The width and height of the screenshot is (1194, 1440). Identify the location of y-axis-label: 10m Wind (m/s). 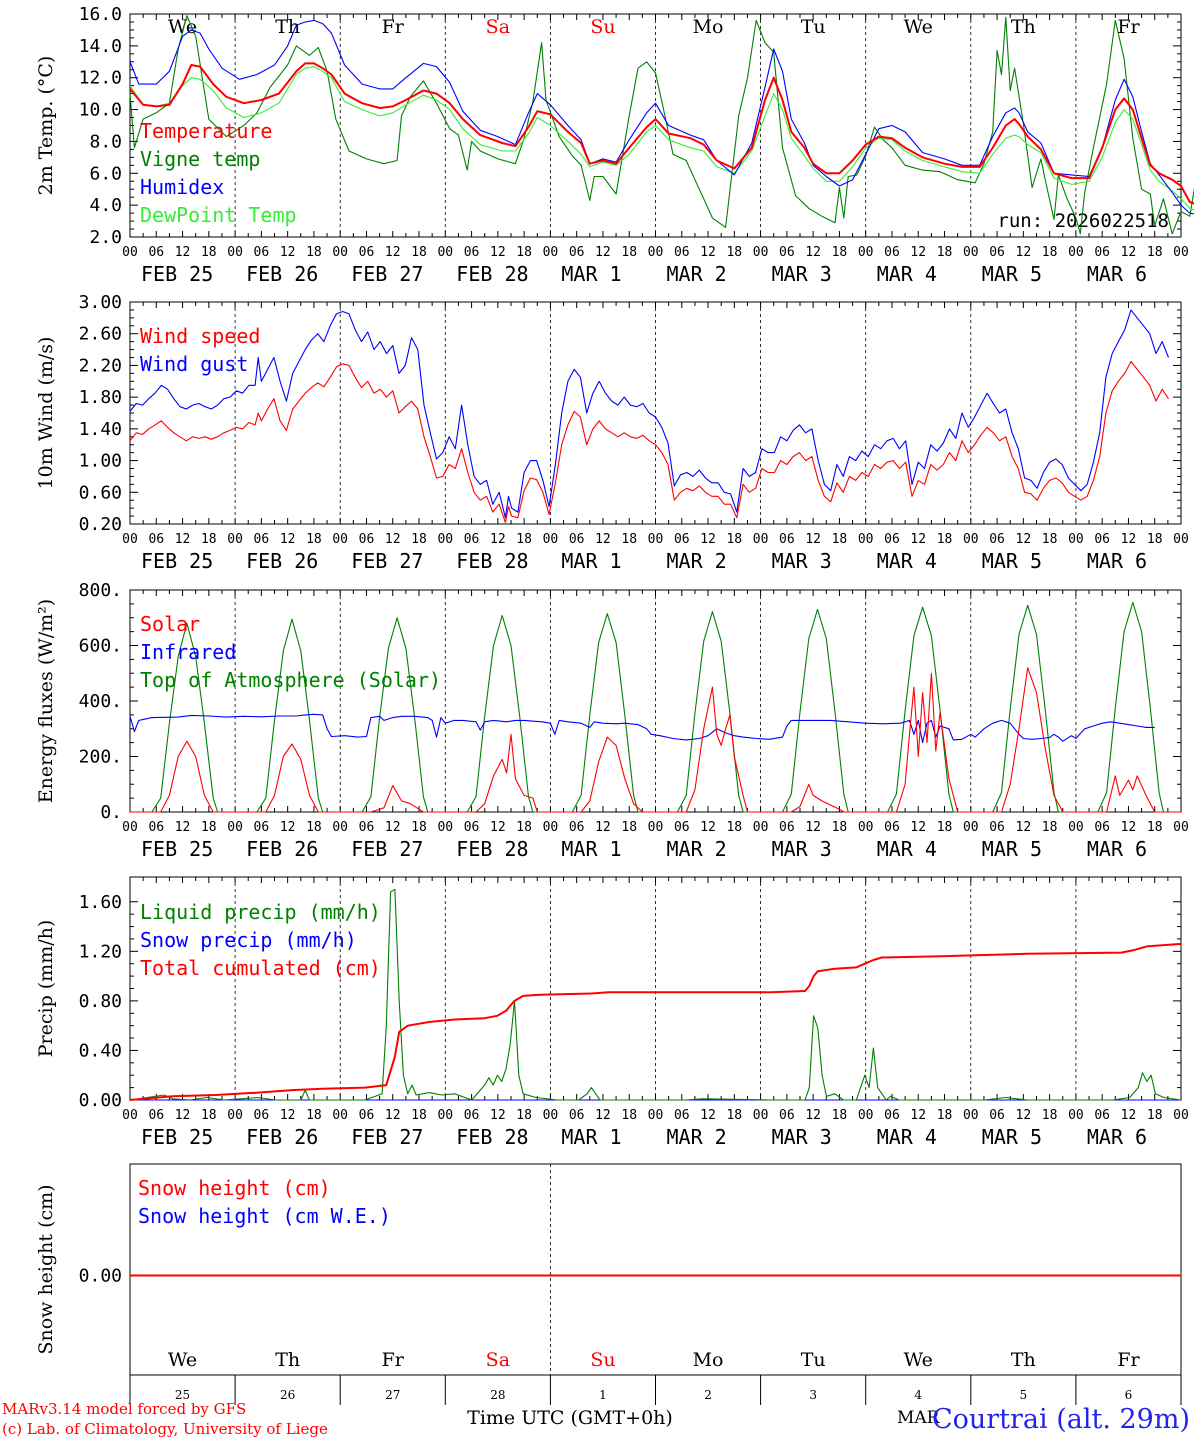
(46, 413).